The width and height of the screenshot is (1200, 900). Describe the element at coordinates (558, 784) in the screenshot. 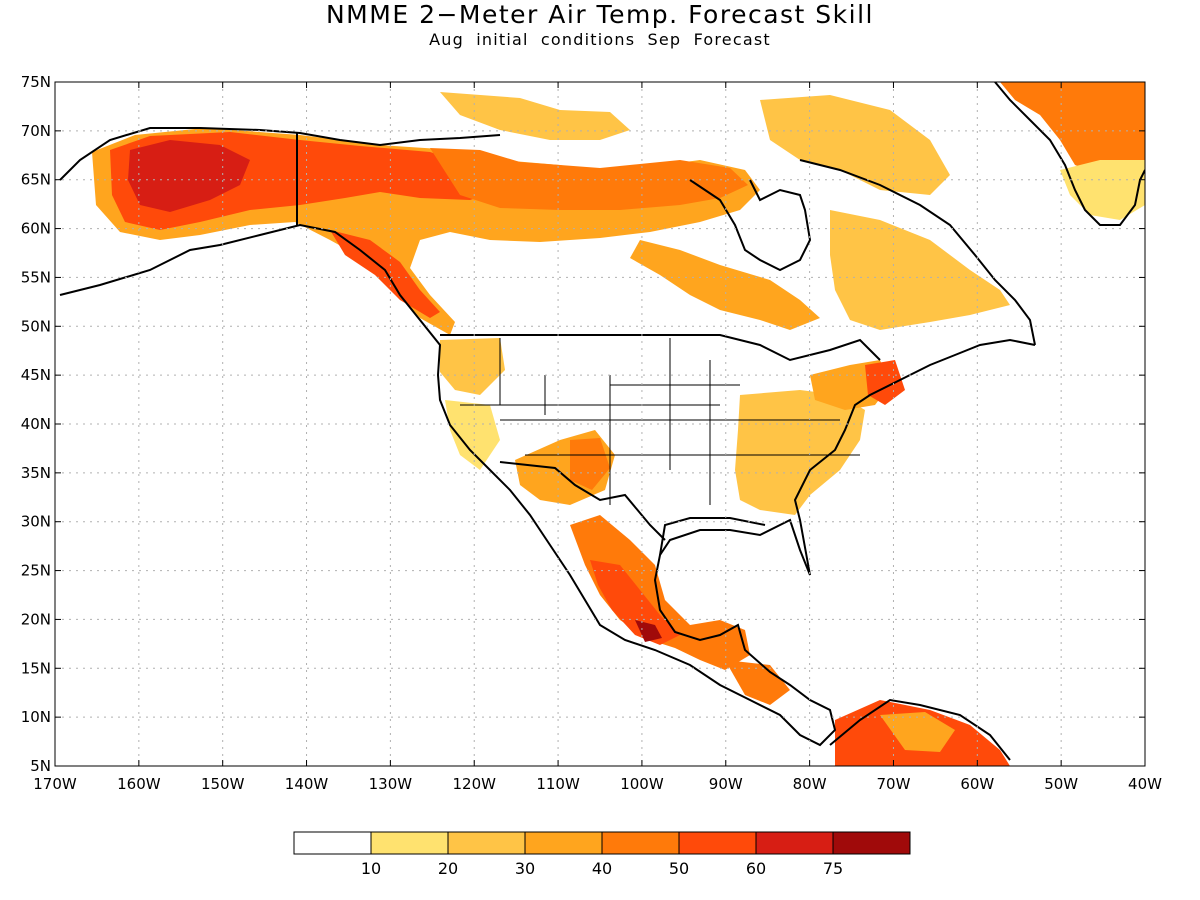

I see `lon-tick-label: 110W` at that location.